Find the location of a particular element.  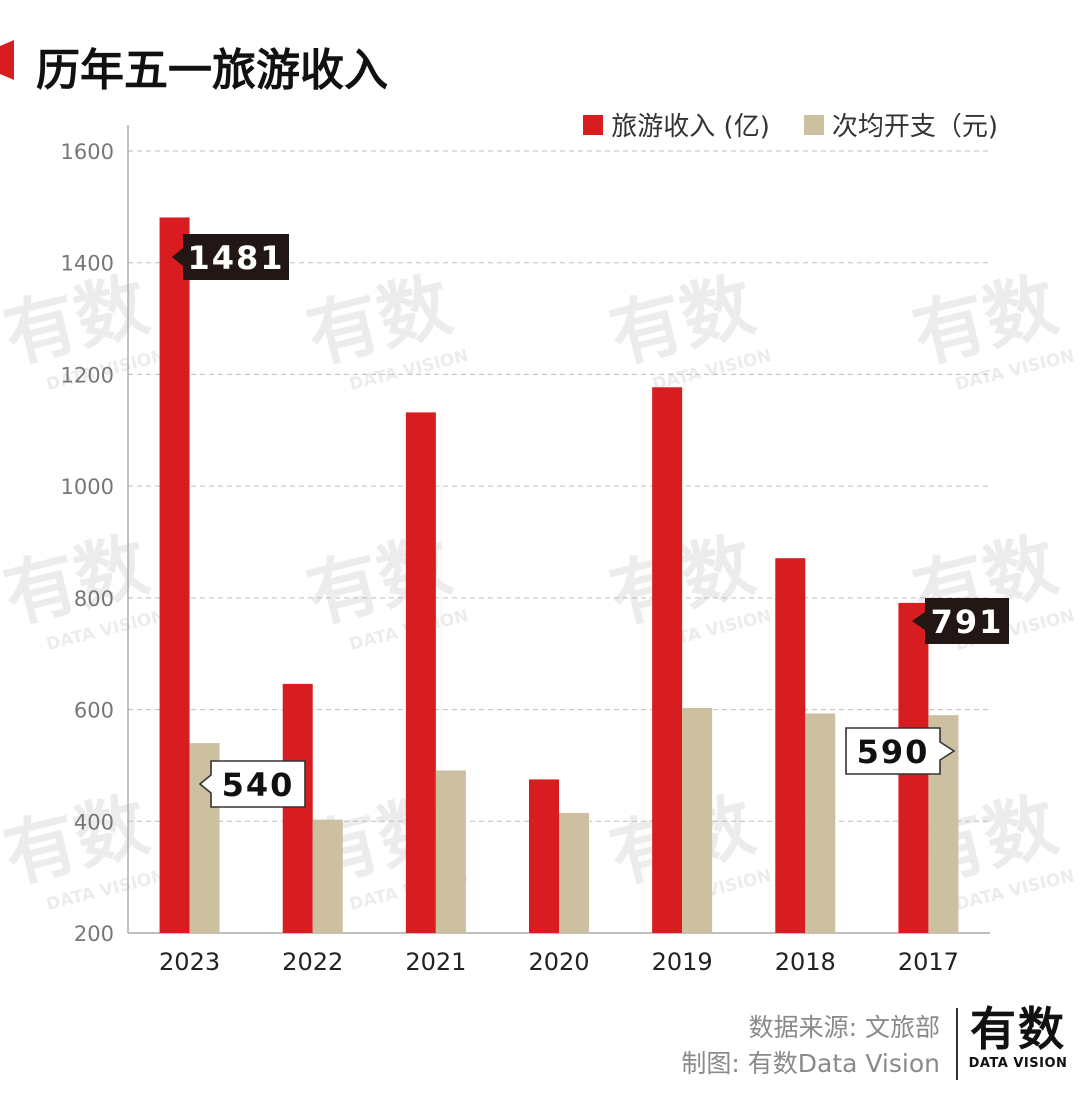

x-tick-label: 2020 is located at coordinates (558, 962).